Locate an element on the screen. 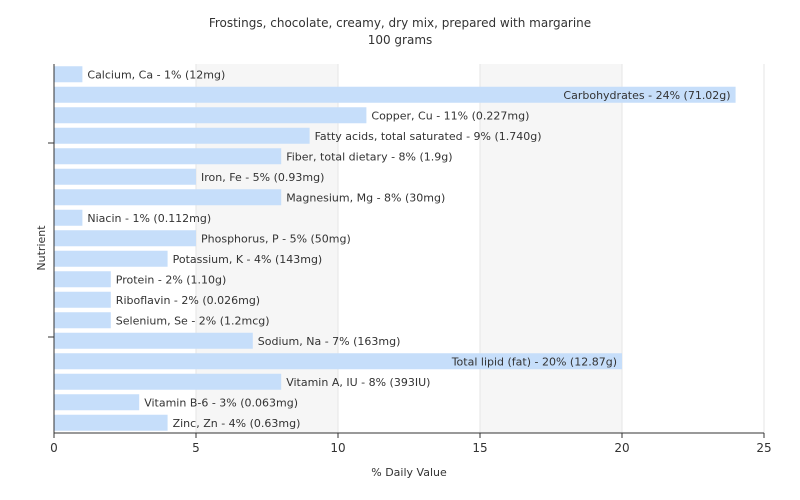 This screenshot has height=500, width=800. bar-label: Riboflavin - 2% (0.026mg) is located at coordinates (188, 300).